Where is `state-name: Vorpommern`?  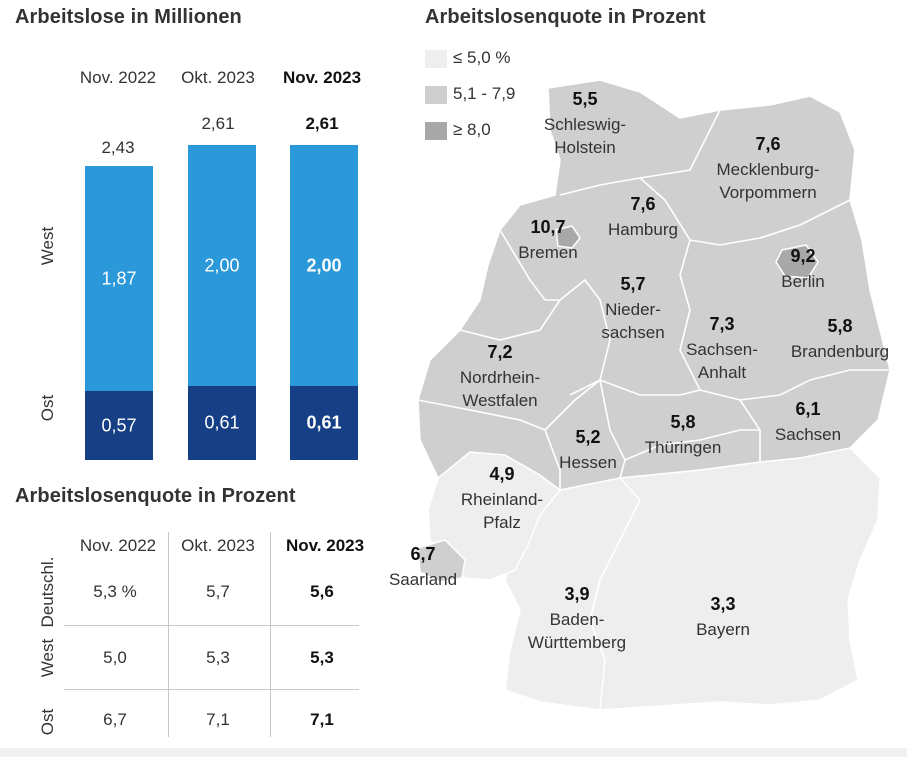
state-name: Vorpommern is located at coordinates (767, 192).